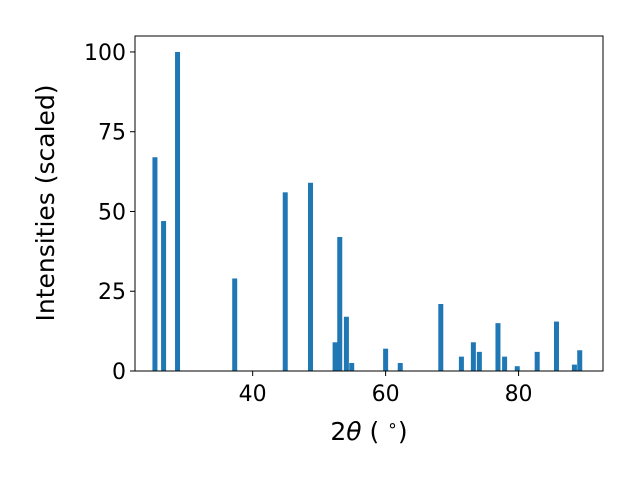 The height and width of the screenshot is (480, 640). I want to click on y-tick-label: 50, so click(112, 212).